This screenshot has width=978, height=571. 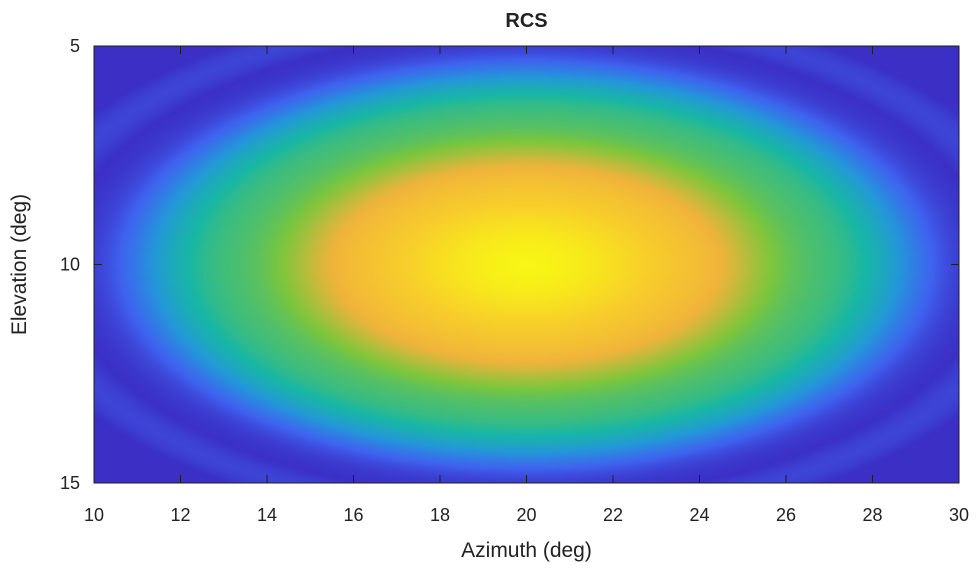 I want to click on x-tick-label: 22, so click(x=613, y=515).